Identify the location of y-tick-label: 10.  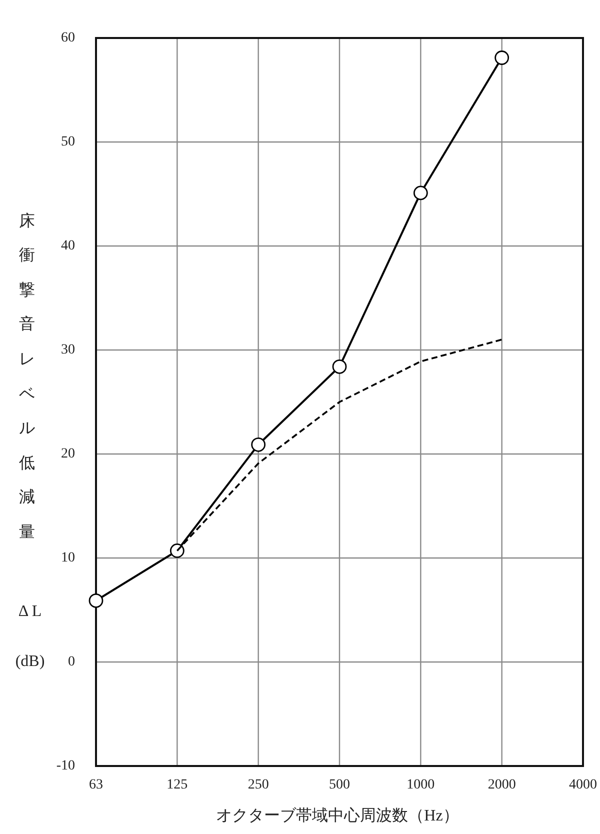
(68, 558).